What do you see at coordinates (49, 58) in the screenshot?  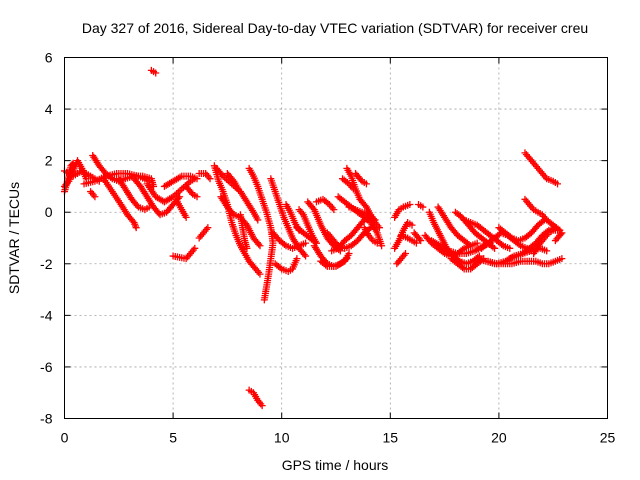 I see `y-tick-label: 6` at bounding box center [49, 58].